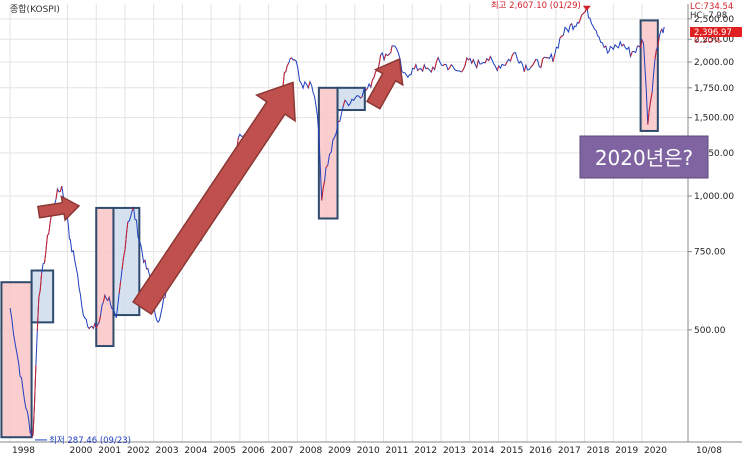  Describe the element at coordinates (454, 451) in the screenshot. I see `x-tick-label: 2013` at that location.